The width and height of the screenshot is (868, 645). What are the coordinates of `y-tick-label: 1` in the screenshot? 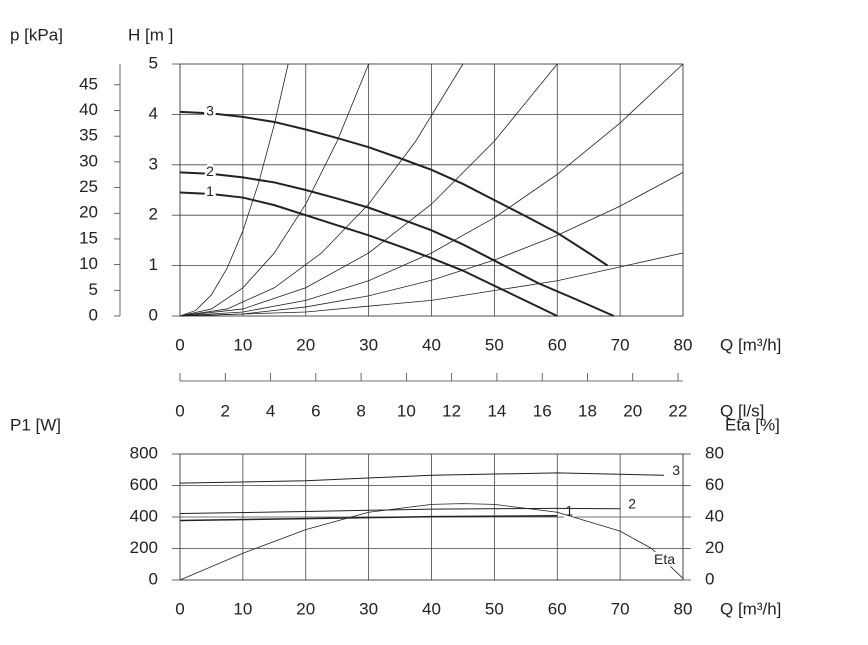 It's located at (153, 264).